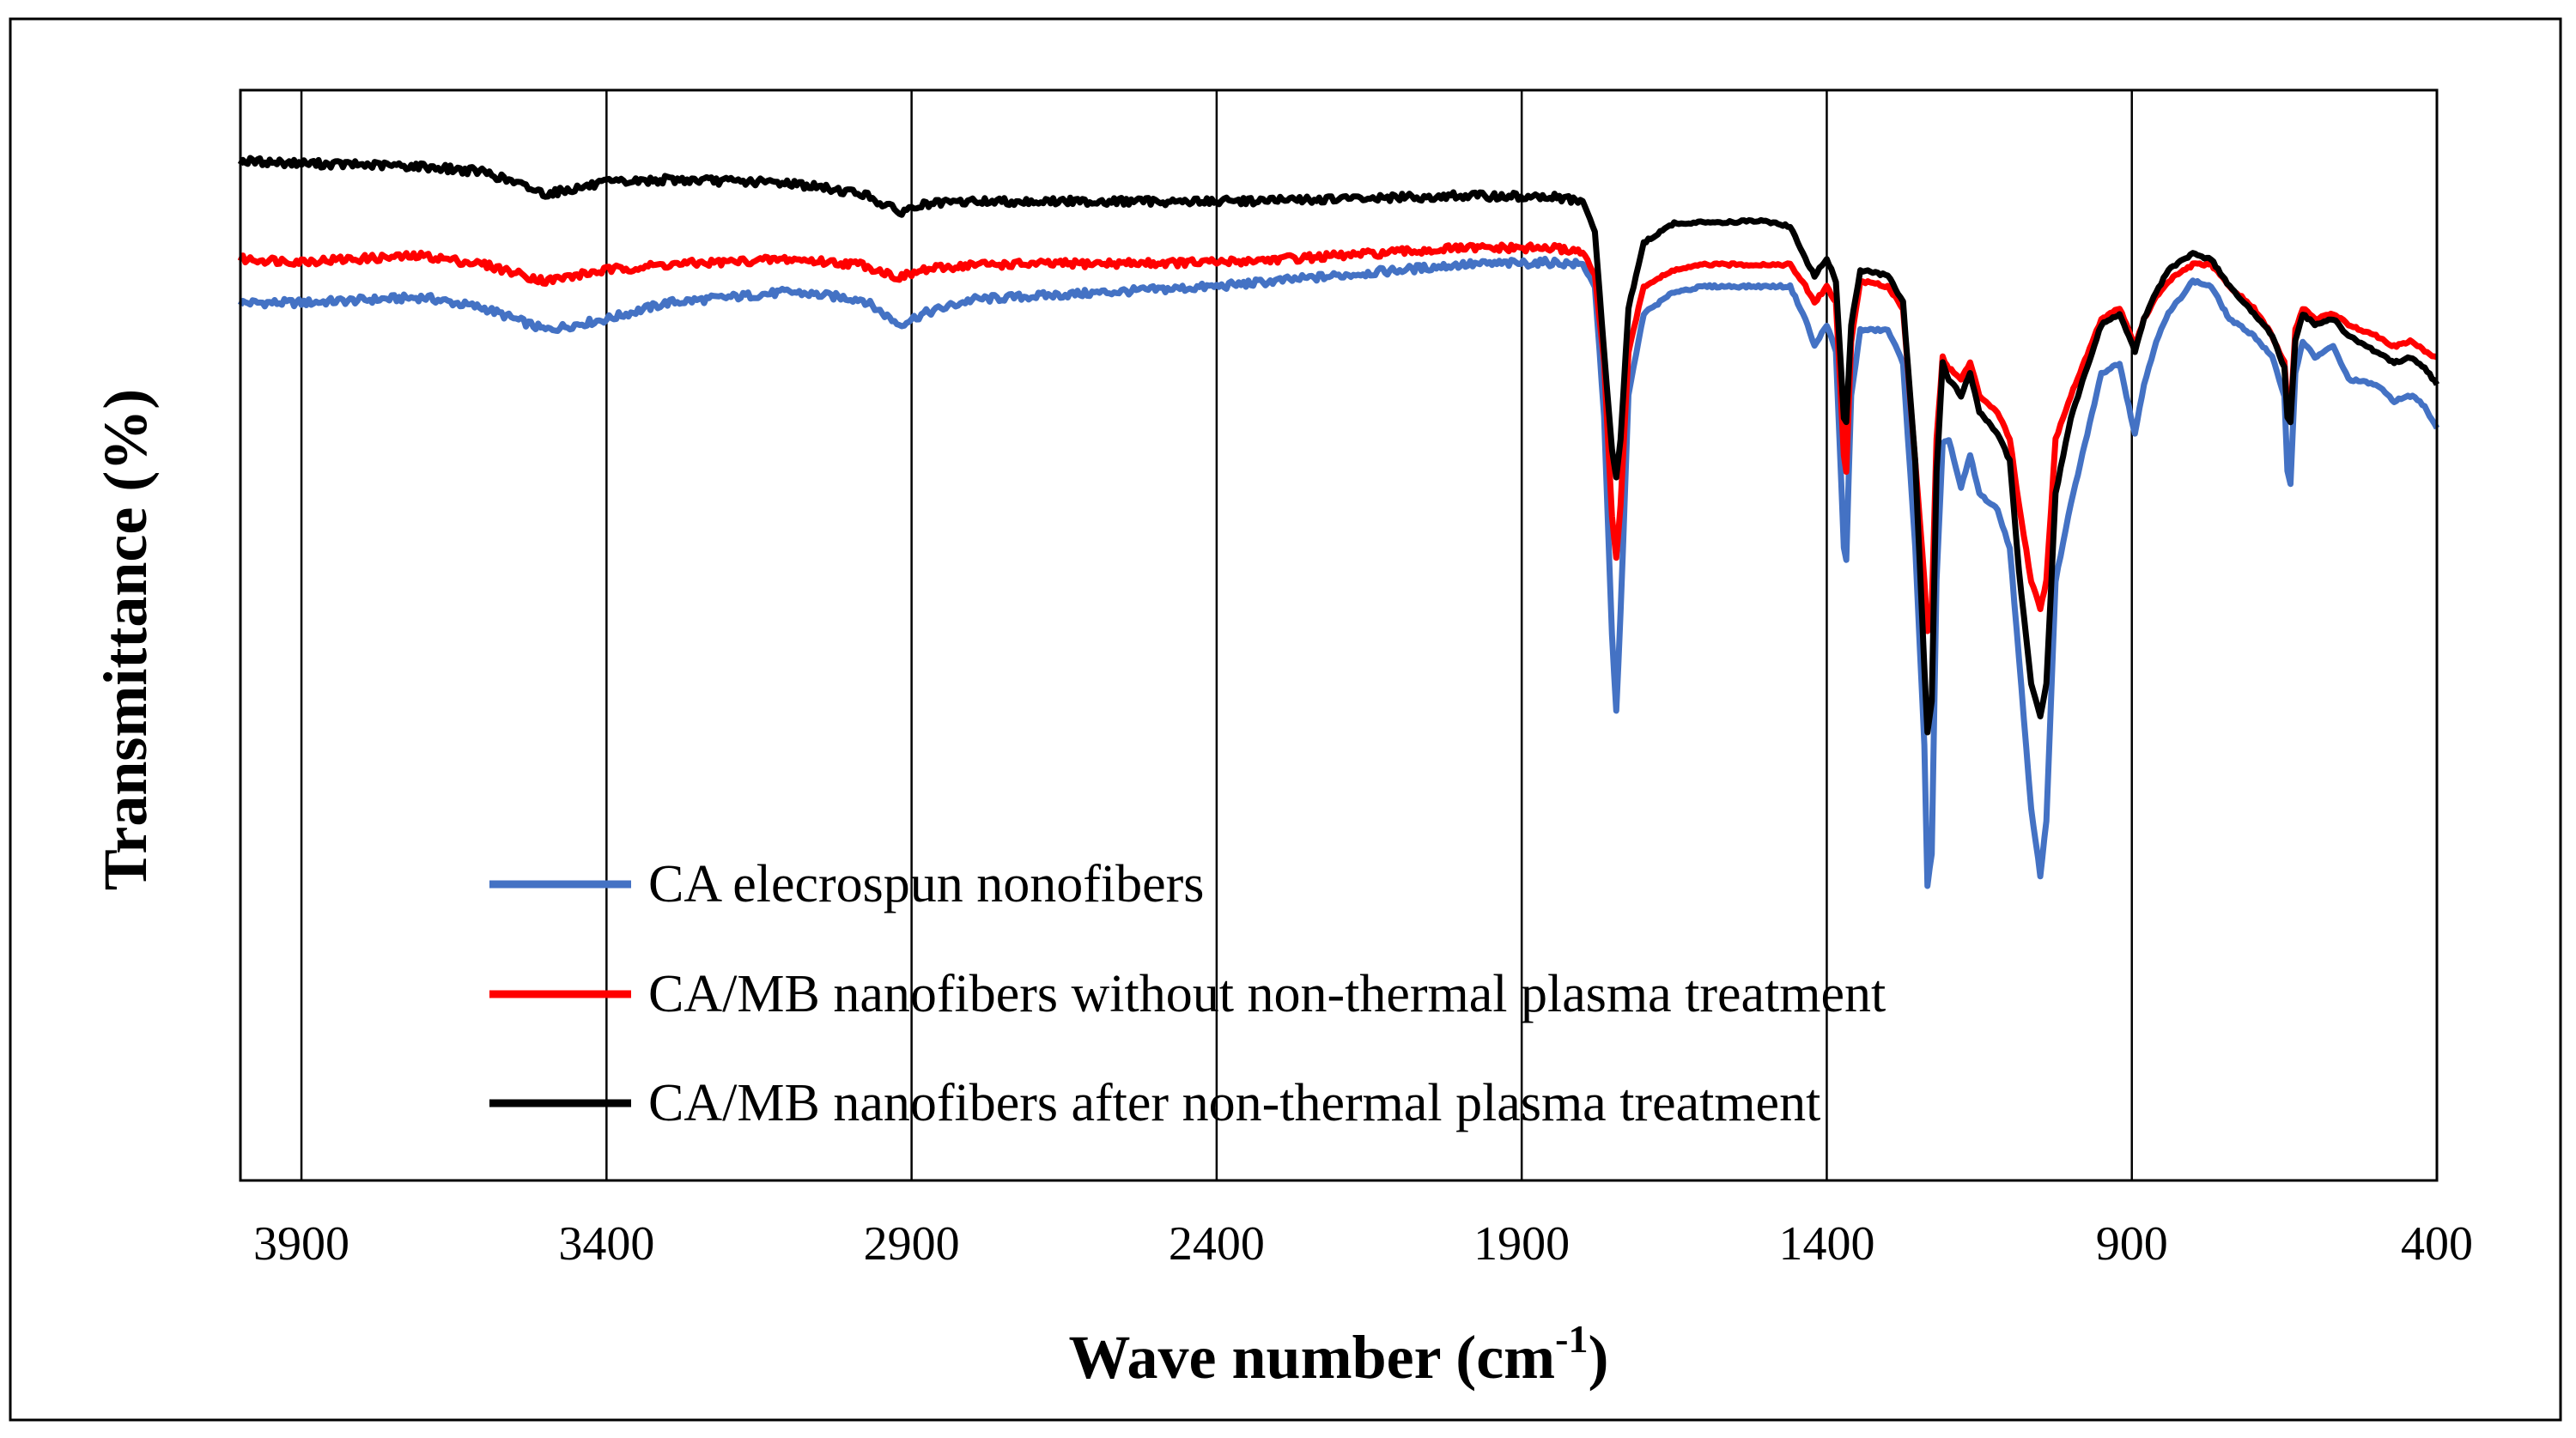 Image resolution: width=2576 pixels, height=1438 pixels. I want to click on y-axis-title: Transmittance (%), so click(126, 640).